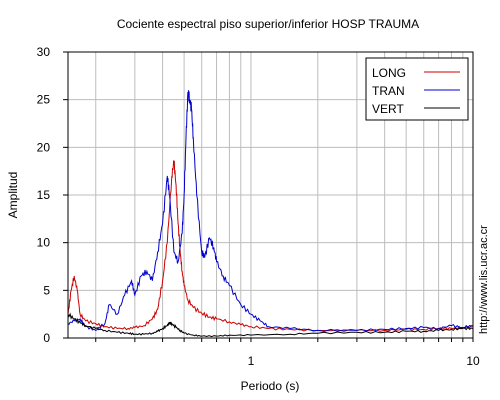 The height and width of the screenshot is (400, 500). Describe the element at coordinates (388, 109) in the screenshot. I see `legend-label-vert: VERT` at that location.